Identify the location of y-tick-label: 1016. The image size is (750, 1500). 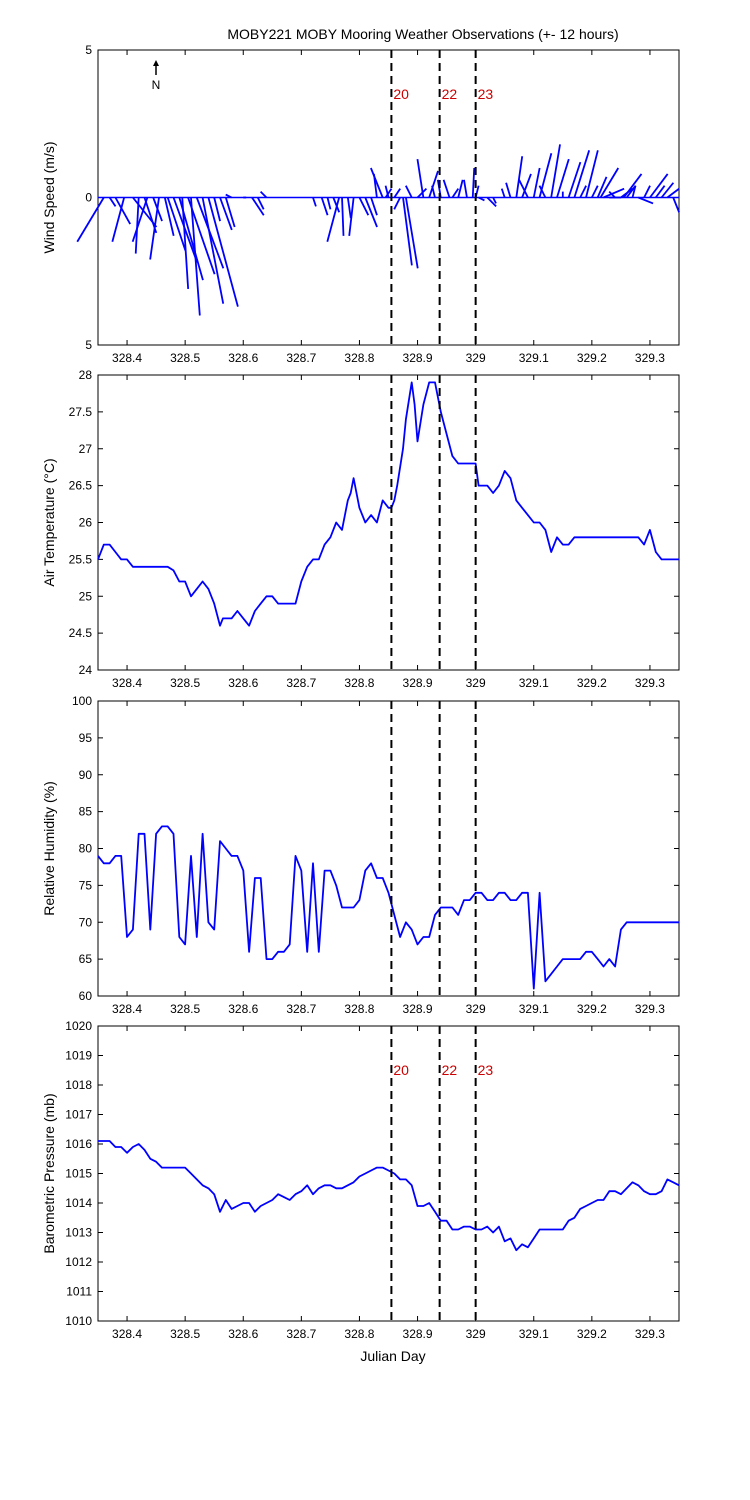
(78, 1144).